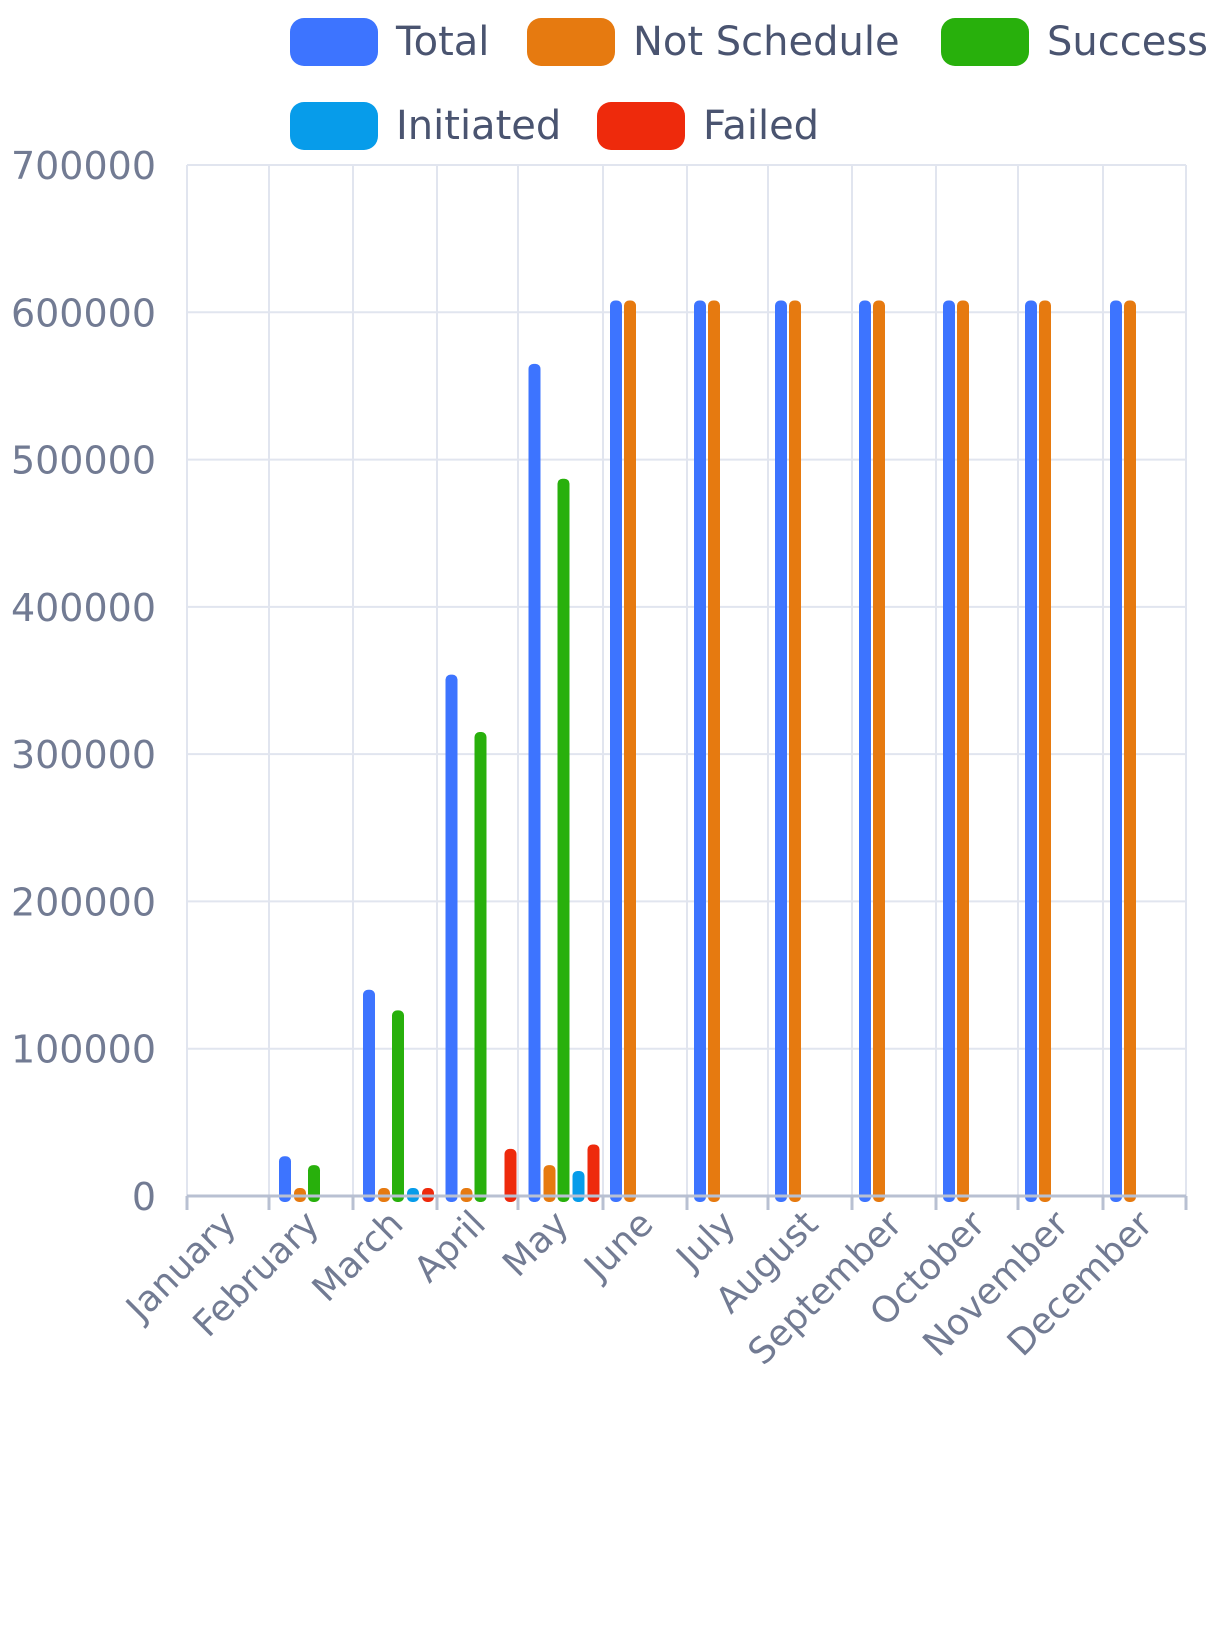  What do you see at coordinates (478, 126) in the screenshot?
I see `legend-label: Initiated` at bounding box center [478, 126].